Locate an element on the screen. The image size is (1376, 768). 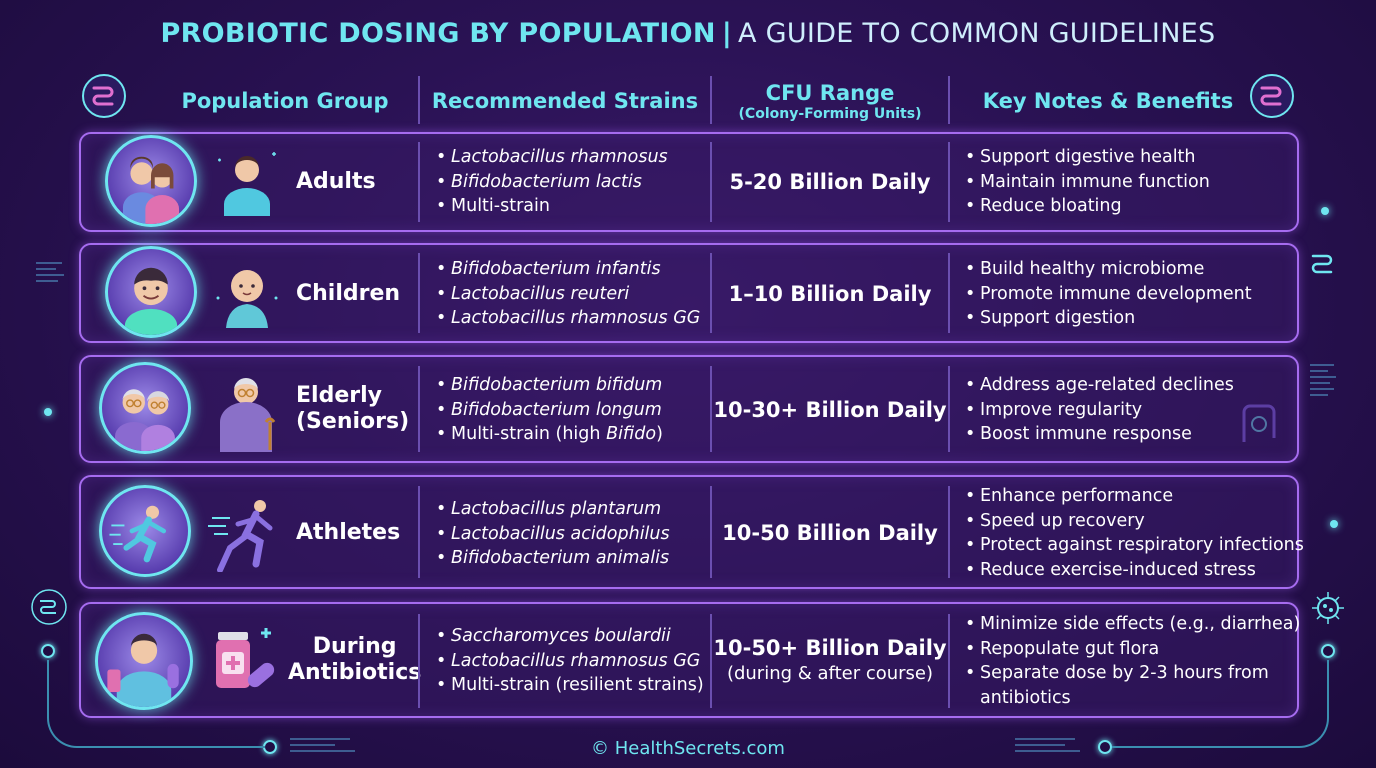
list-item: Lactobacillus plantarum is located at coordinates (553, 509).